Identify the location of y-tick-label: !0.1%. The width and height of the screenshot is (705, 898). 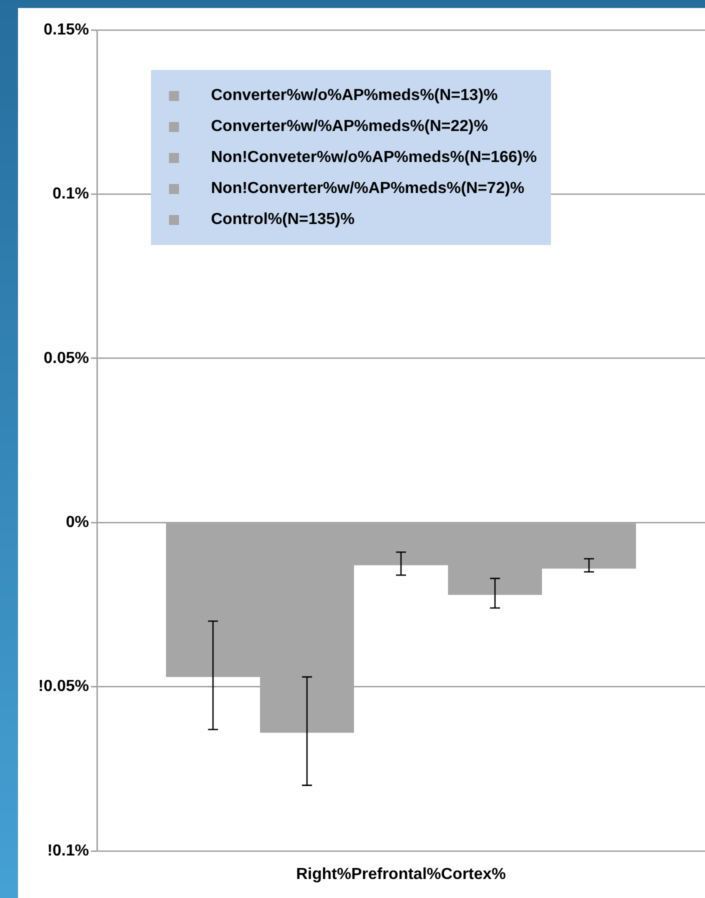
(68, 851).